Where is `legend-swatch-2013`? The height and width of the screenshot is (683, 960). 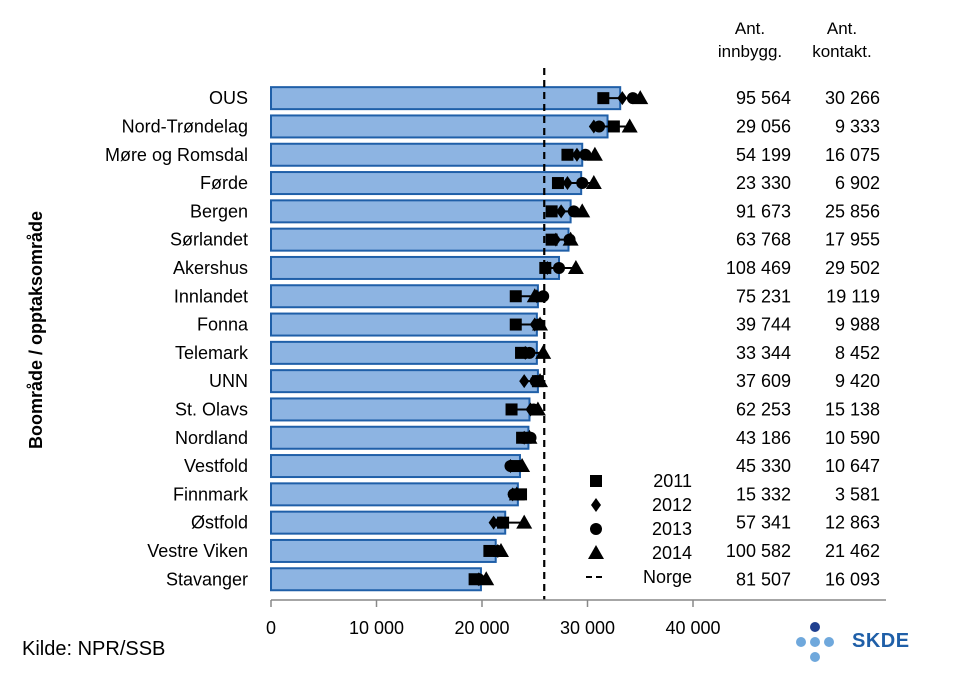 legend-swatch-2013 is located at coordinates (596, 529).